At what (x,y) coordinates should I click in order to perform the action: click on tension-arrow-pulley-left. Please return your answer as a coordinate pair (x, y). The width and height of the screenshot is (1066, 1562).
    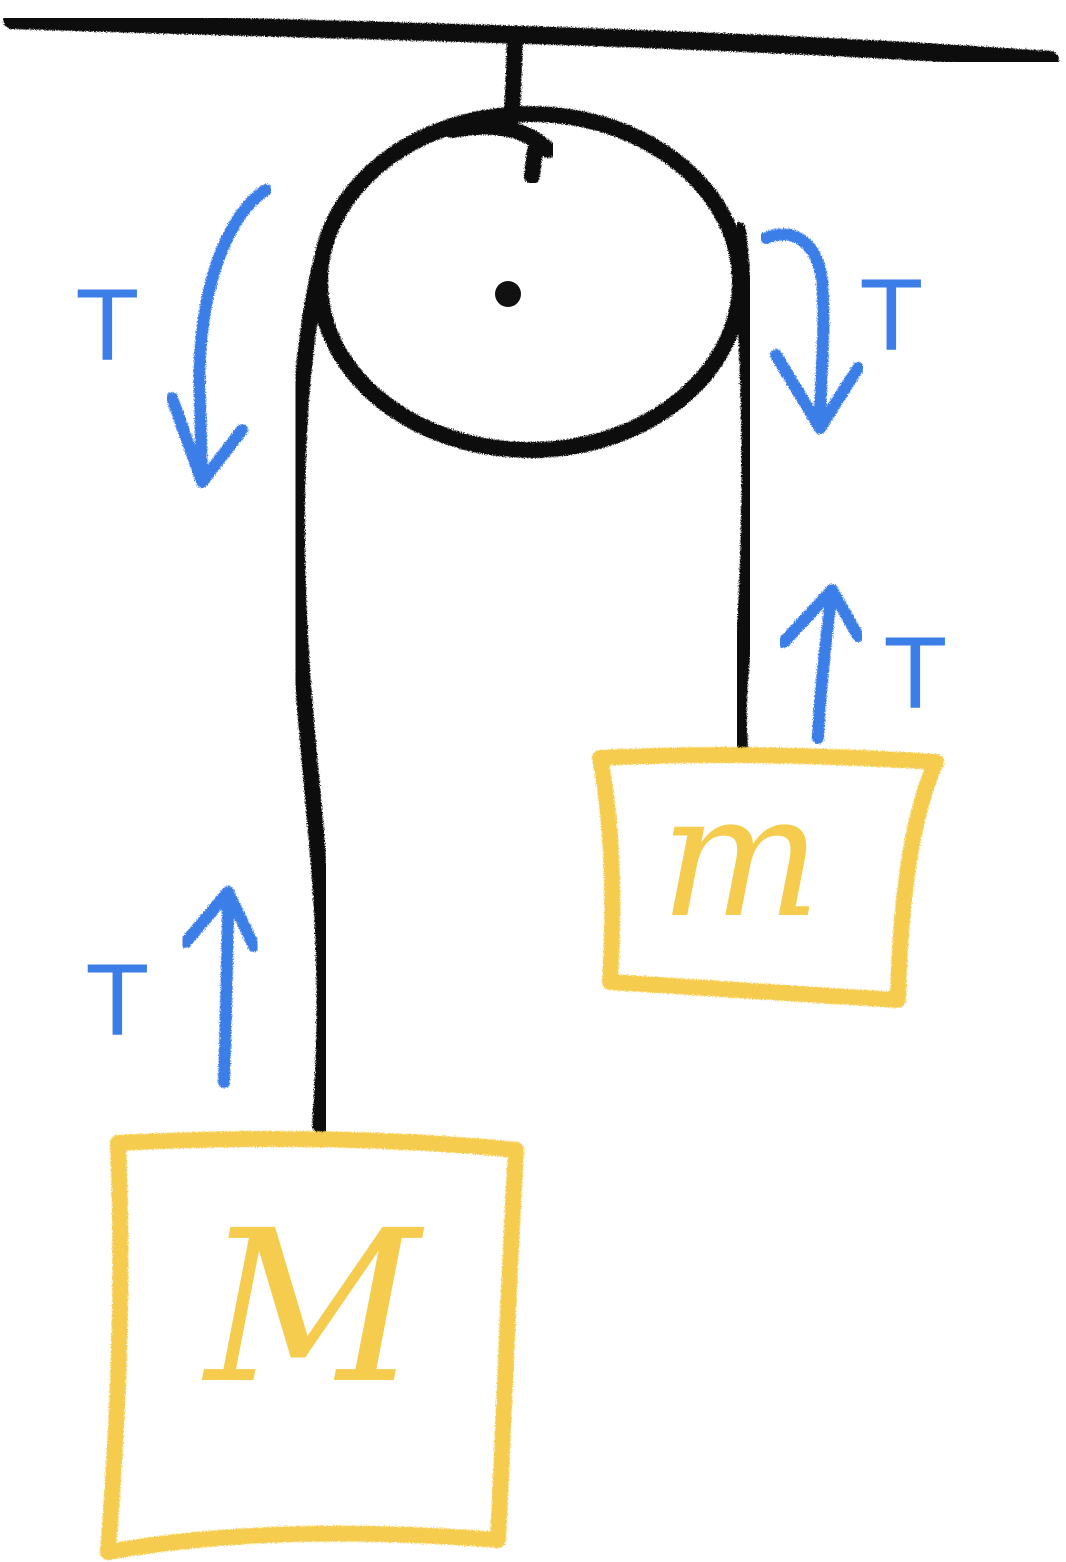
    Looking at the image, I should click on (219, 336).